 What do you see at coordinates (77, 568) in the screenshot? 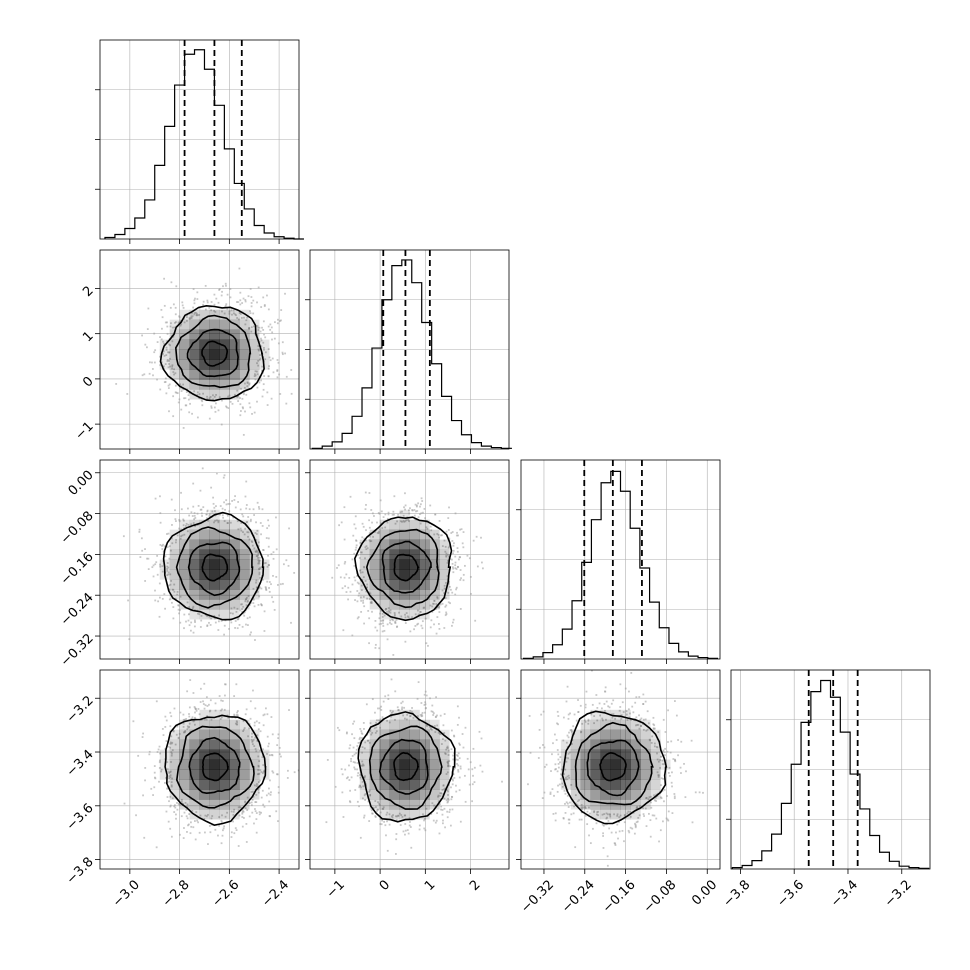
I see `y-tick-label-2: −0.16` at bounding box center [77, 568].